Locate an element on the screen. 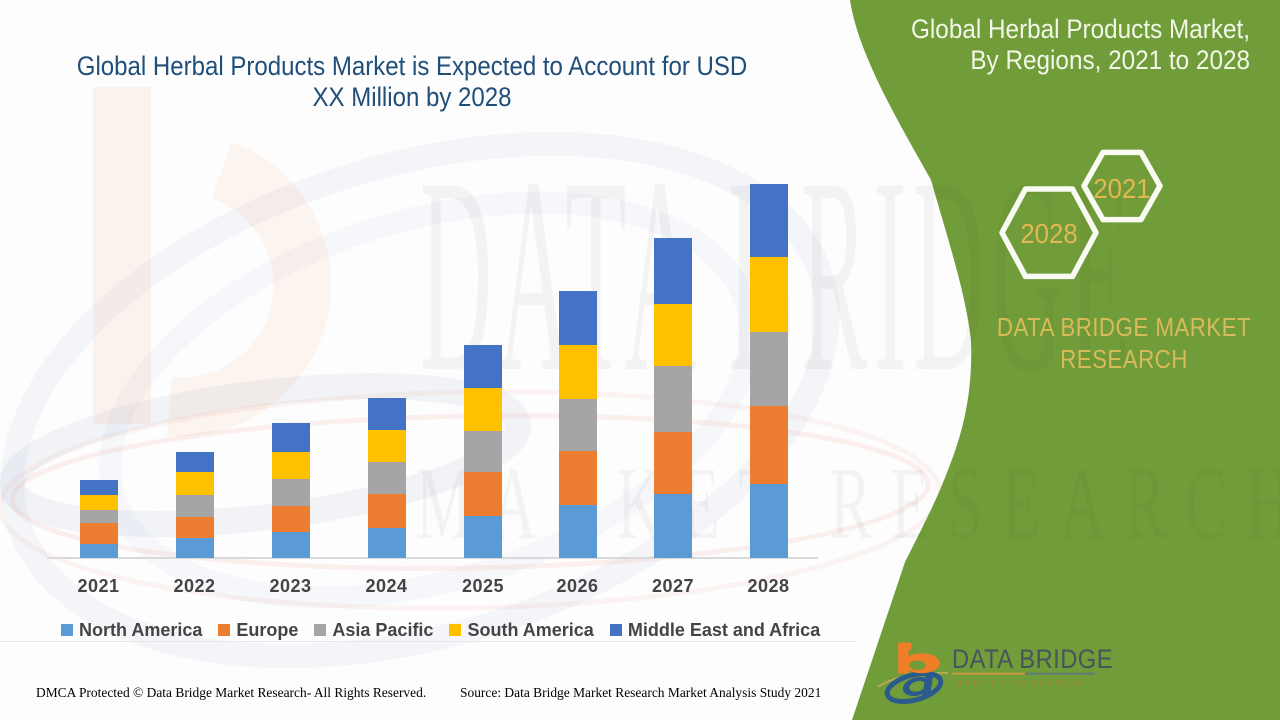 The image size is (1280, 720). svg-text: MARKET RESEARCH is located at coordinates (1019, 683).